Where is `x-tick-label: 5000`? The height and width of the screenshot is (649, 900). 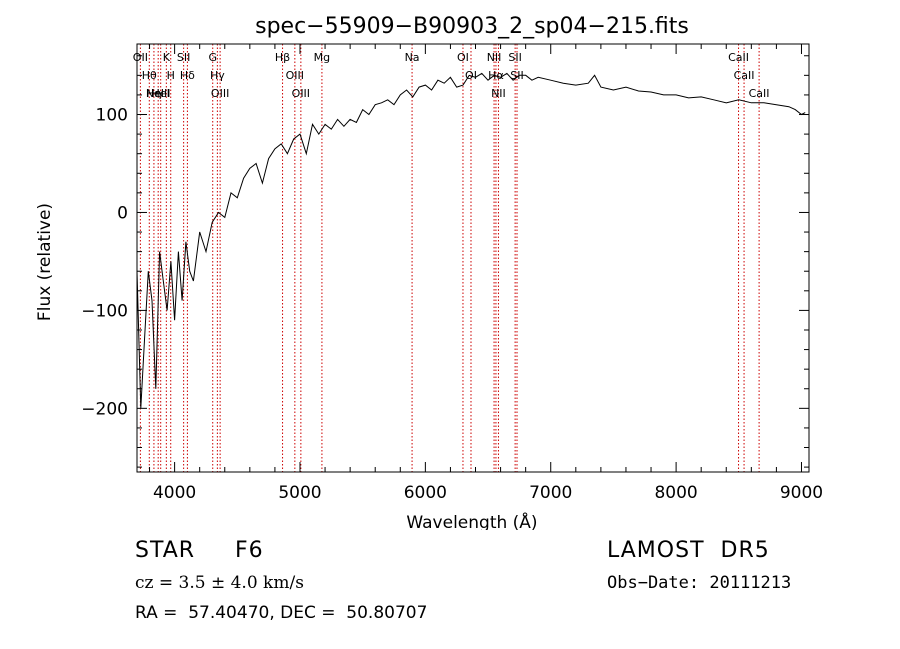
x-tick-label: 5000 is located at coordinates (299, 493).